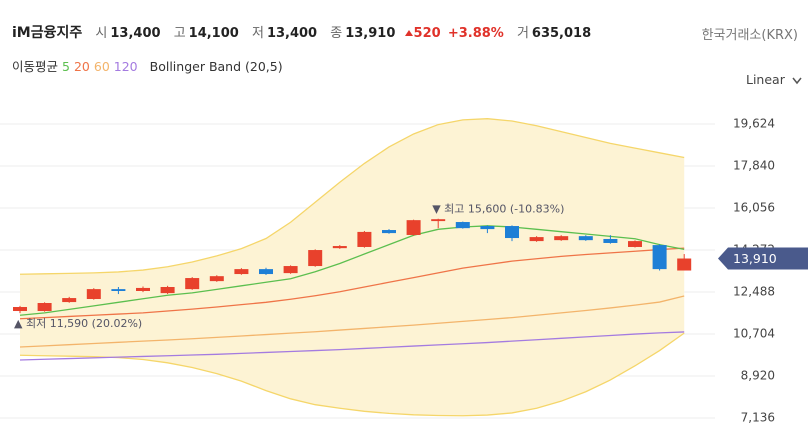 Image resolution: width=808 pixels, height=437 pixels. What do you see at coordinates (101, 66) in the screenshot?
I see `legend-entry: 60` at bounding box center [101, 66].